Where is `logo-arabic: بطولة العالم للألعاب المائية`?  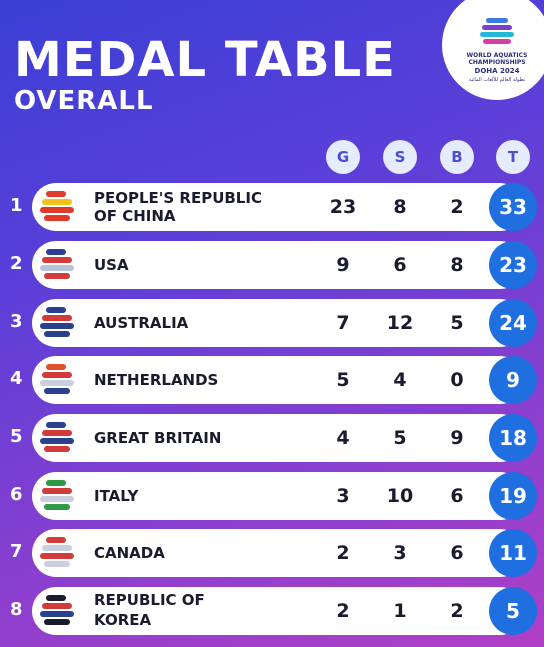
logo-arabic: بطولة العالم للألعاب المائية is located at coordinates (497, 79).